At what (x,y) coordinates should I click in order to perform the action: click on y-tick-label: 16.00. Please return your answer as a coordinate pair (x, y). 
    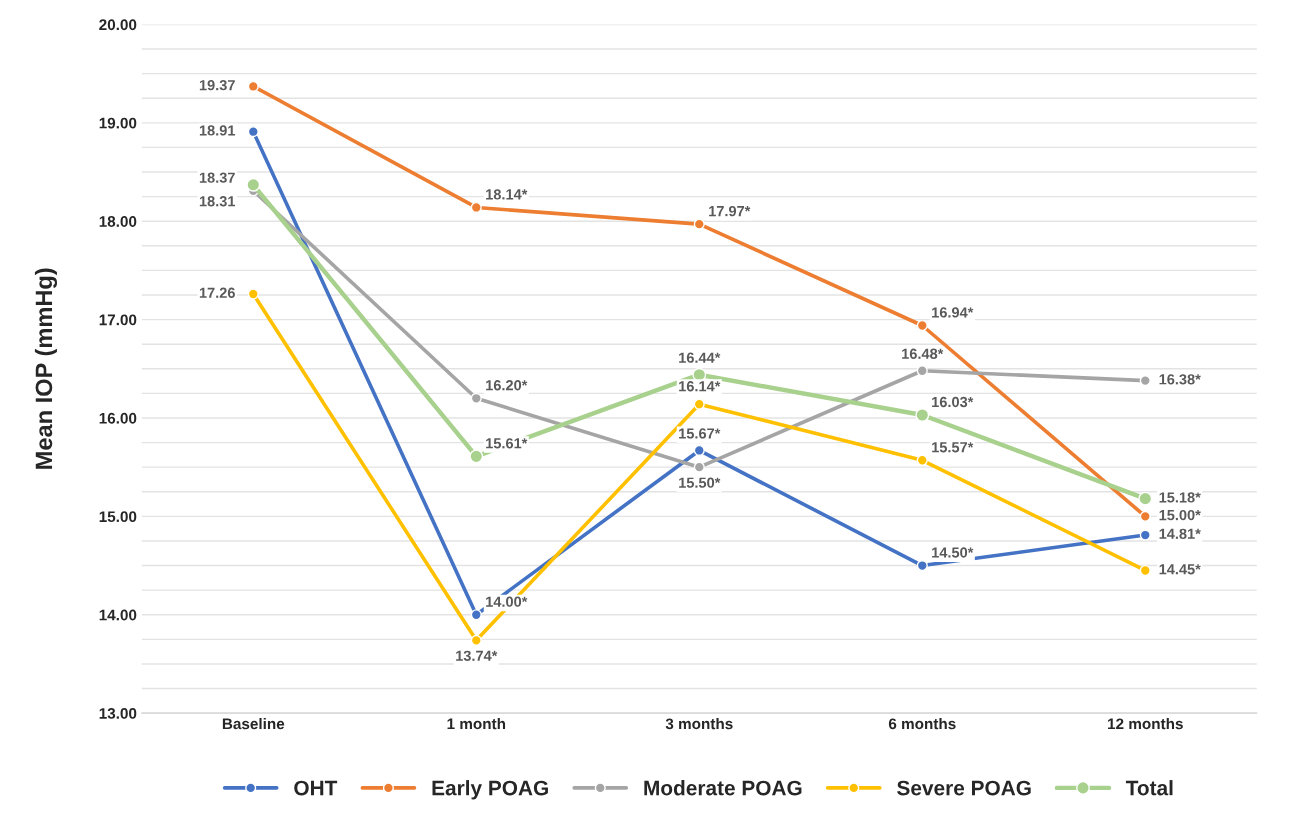
    Looking at the image, I should click on (118, 418).